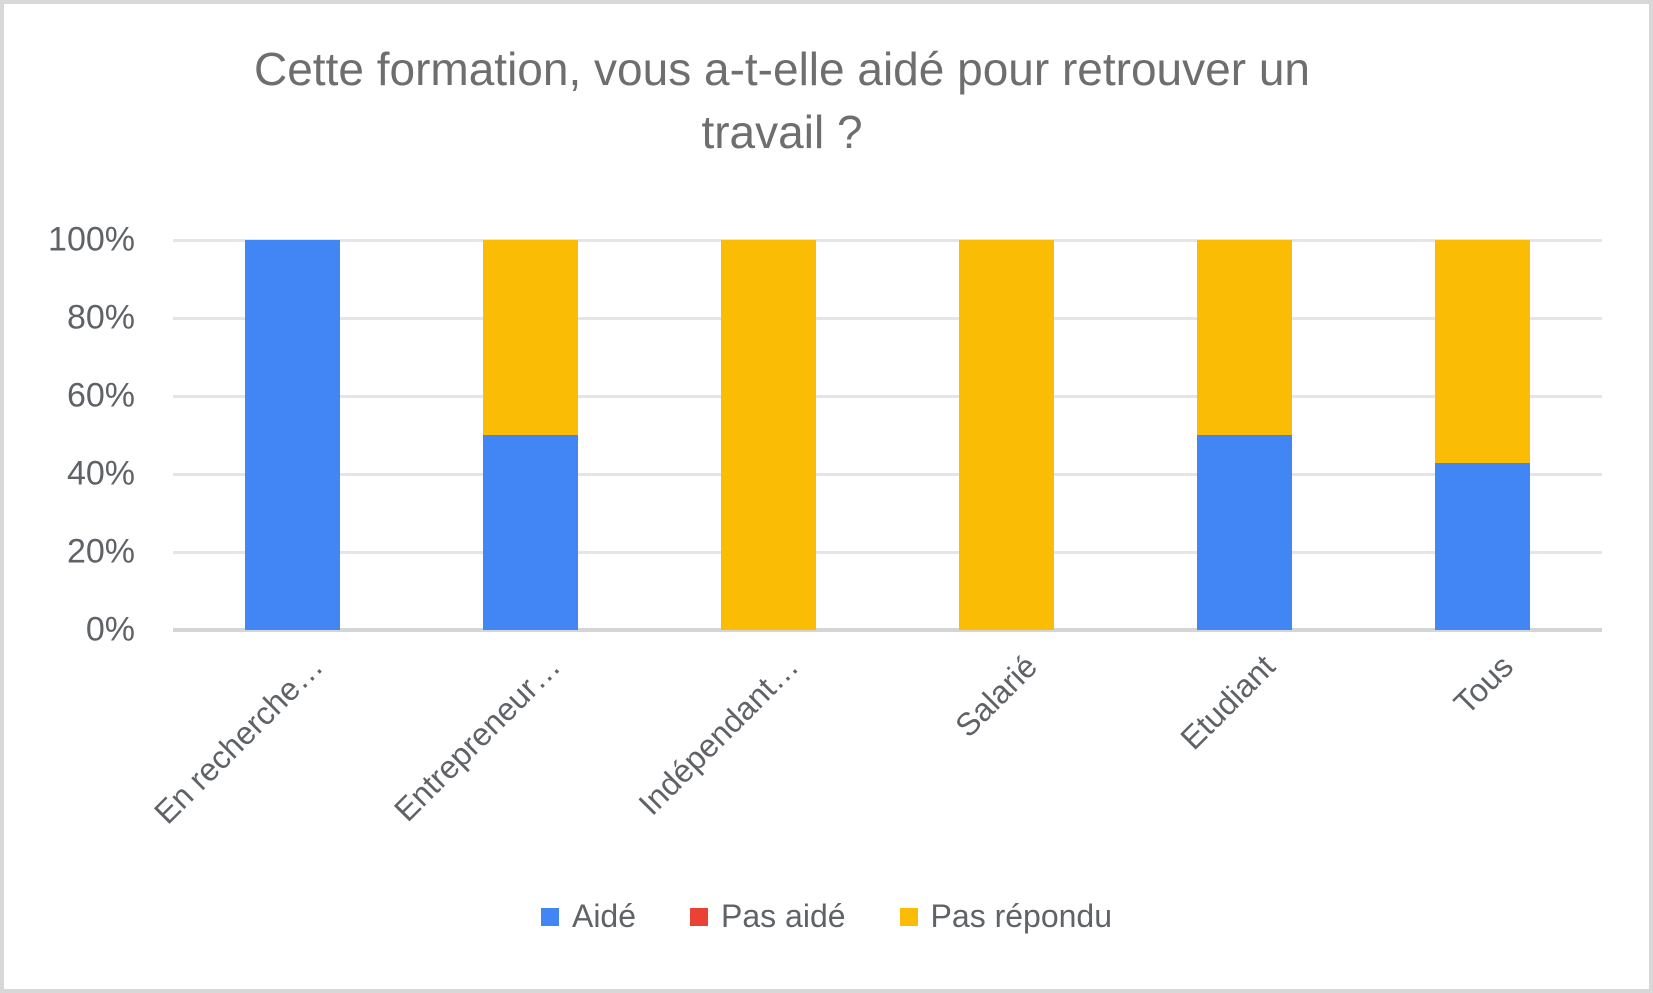 The image size is (1653, 993). What do you see at coordinates (887, 630) in the screenshot?
I see `x-axis-line` at bounding box center [887, 630].